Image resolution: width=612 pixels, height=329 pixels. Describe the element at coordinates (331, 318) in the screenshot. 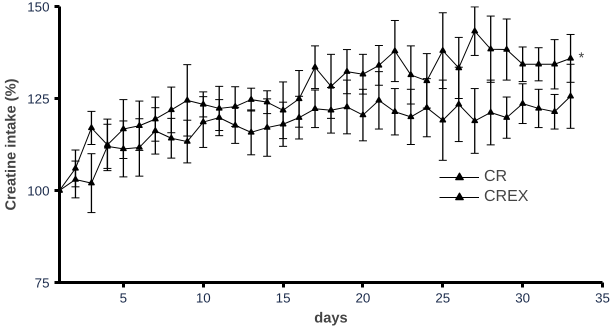

I see `x-axis-title: days` at that location.